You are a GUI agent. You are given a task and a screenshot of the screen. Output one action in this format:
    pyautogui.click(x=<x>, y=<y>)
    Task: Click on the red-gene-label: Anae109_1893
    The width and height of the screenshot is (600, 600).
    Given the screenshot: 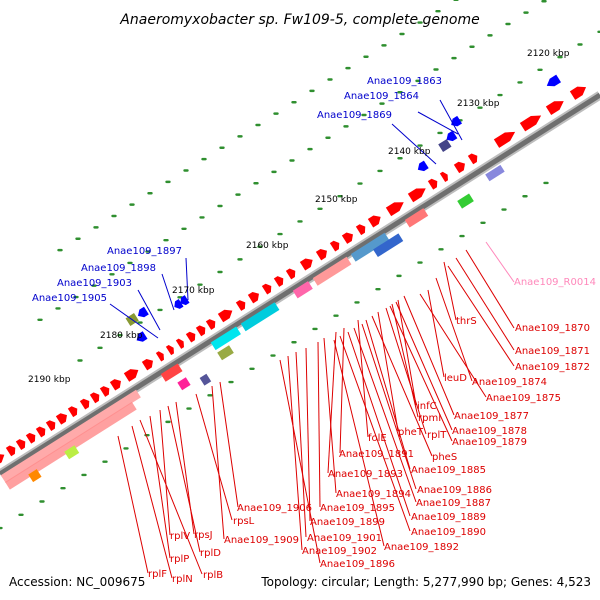 What is the action you would take?
    pyautogui.click(x=365, y=474)
    